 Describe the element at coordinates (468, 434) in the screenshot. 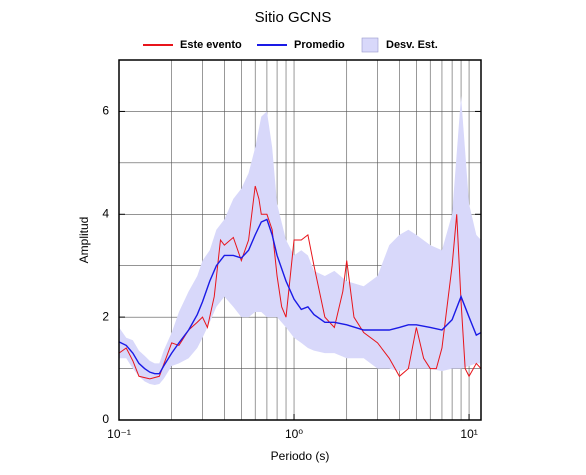

I see `x-tick-label: 10¹` at that location.